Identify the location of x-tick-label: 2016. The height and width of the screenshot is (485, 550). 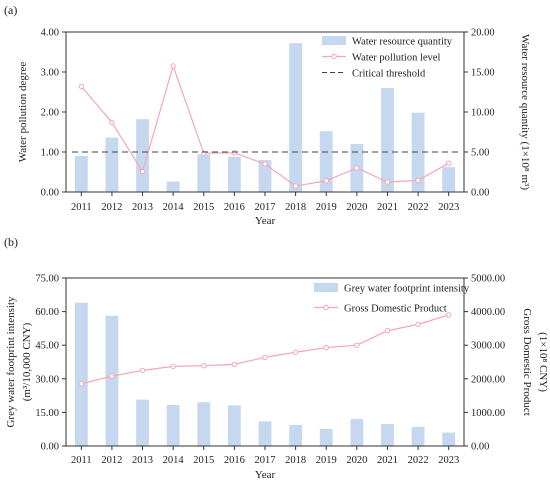
(234, 207).